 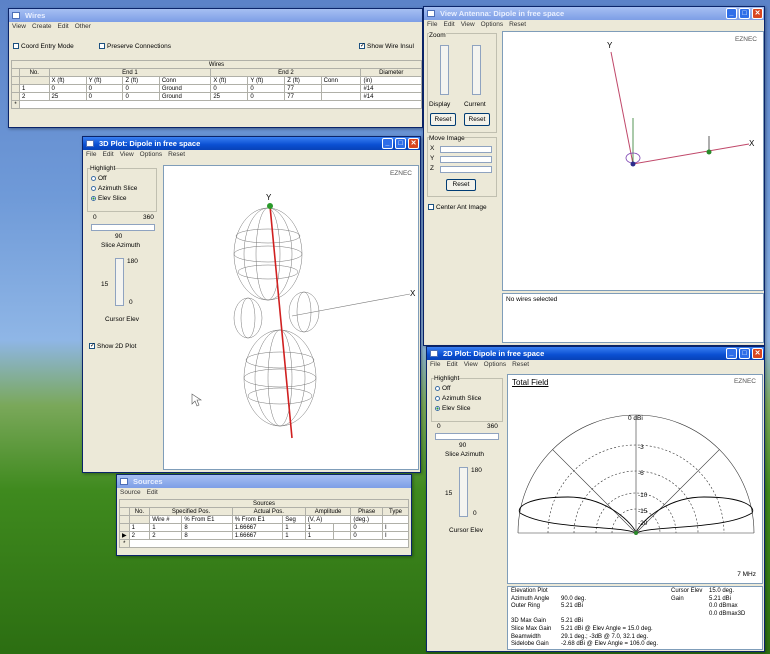 I want to click on wires-title-bar: Wires, so click(x=215, y=15).